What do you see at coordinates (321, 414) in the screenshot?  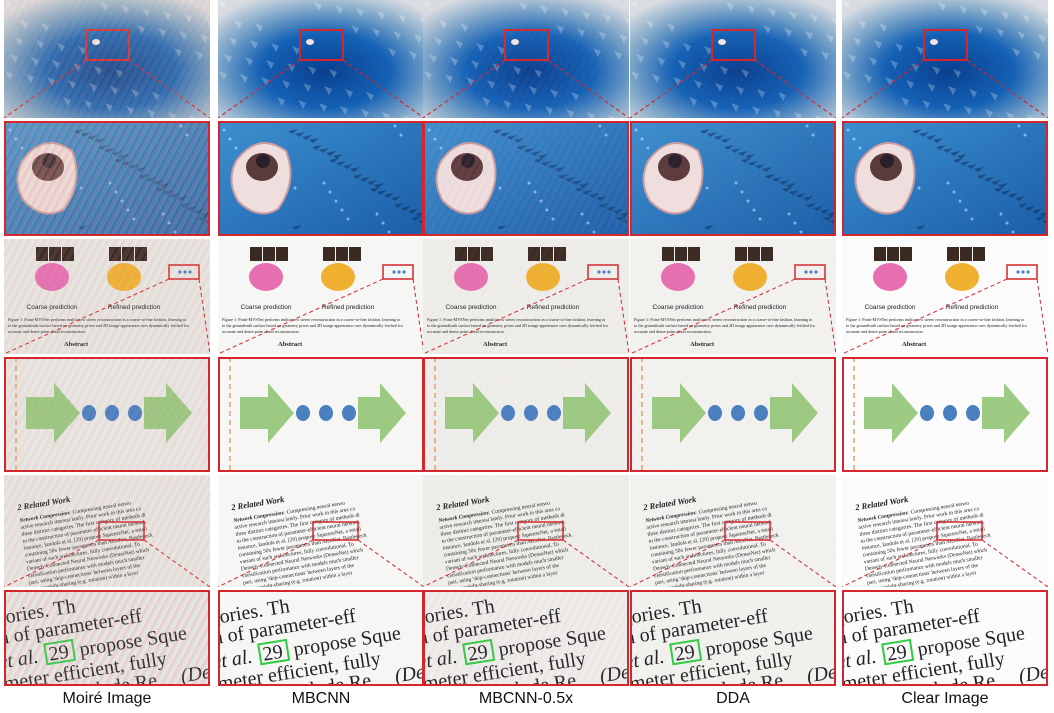 I see `mbcnn-doc1Zoom-image` at bounding box center [321, 414].